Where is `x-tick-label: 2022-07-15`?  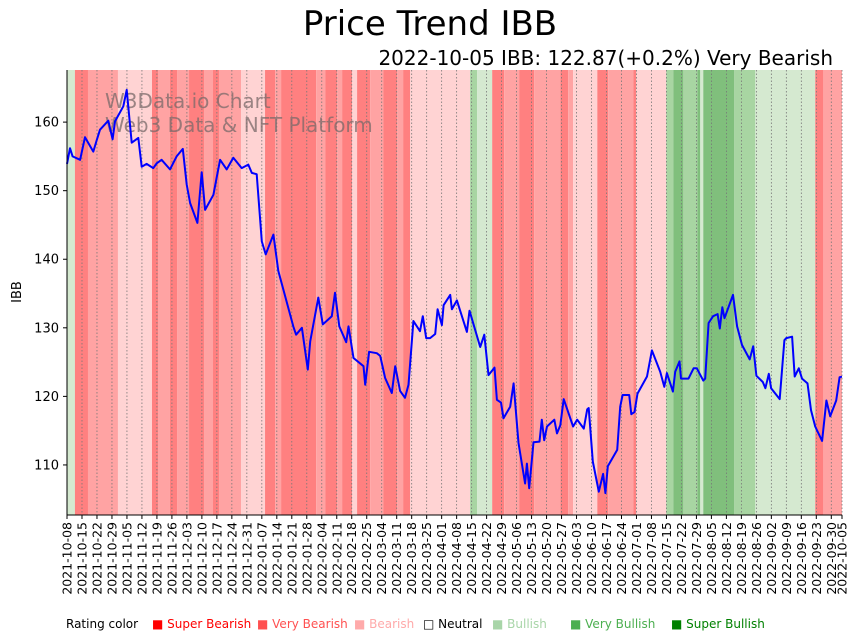
x-tick-label: 2022-07-15 is located at coordinates (666, 558).